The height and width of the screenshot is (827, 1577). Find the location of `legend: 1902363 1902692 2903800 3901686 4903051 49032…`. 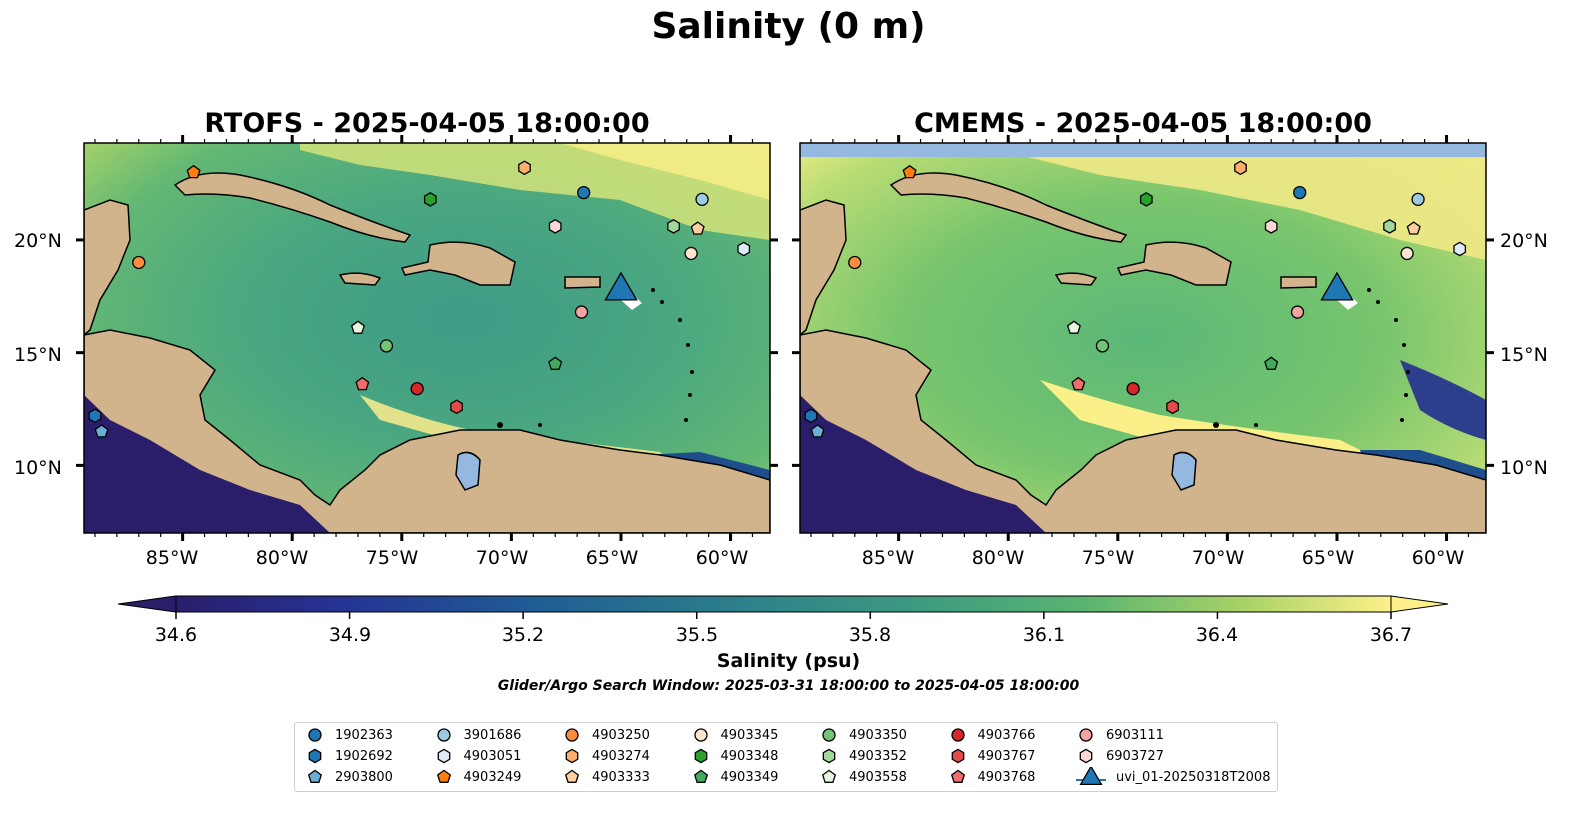

legend: 1902363 1902692 2903800 3901686 4903051 49032… is located at coordinates (786, 757).